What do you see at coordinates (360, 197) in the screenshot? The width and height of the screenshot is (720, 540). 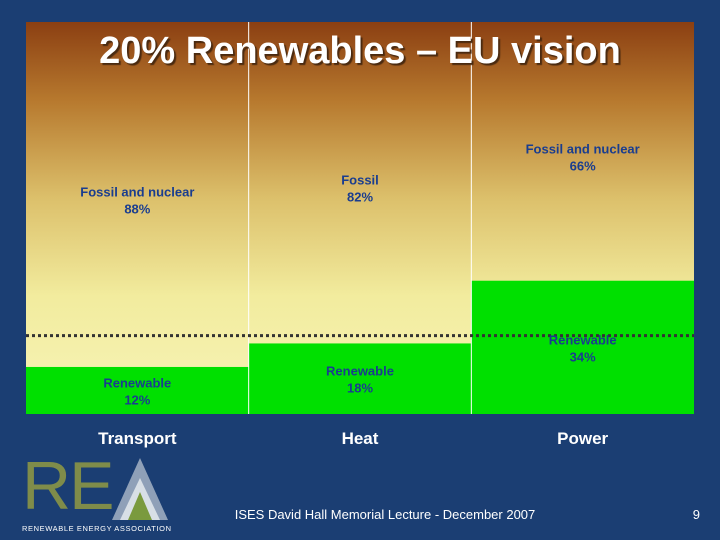 I see `label-fossil-heat-value: 82%` at bounding box center [360, 197].